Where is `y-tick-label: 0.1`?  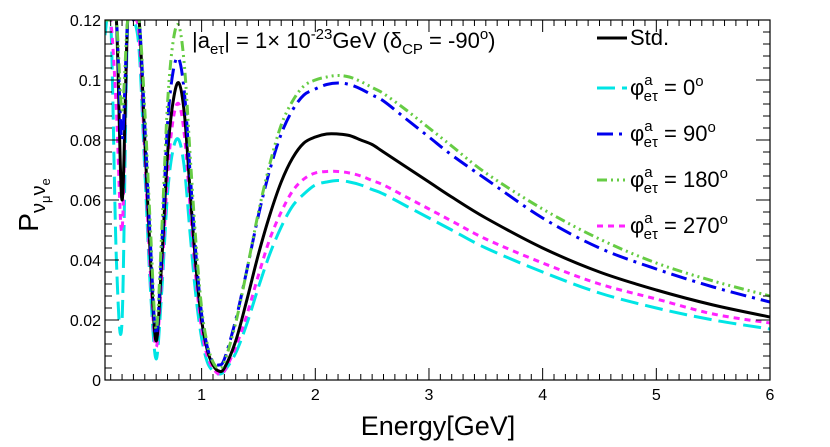 y-tick-label: 0.1 is located at coordinates (90, 81).